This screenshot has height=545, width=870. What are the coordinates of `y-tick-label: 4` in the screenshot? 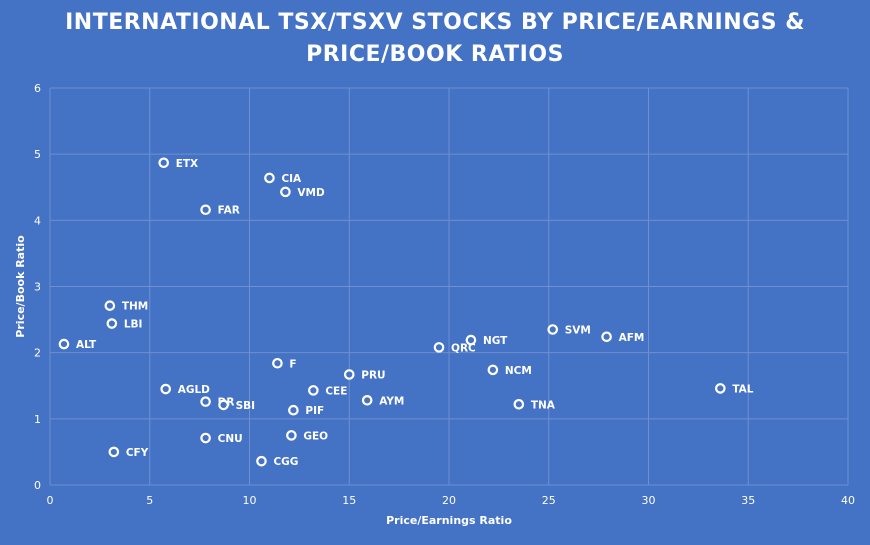 It's located at (37, 220).